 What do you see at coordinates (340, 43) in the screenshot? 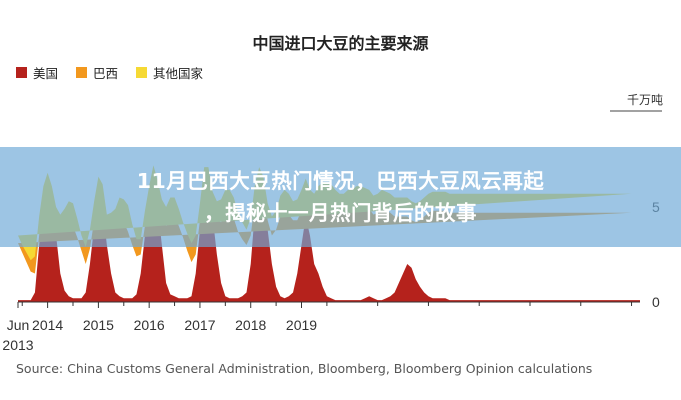
I see `chart-title: 中国进口大豆的主要来源` at bounding box center [340, 43].